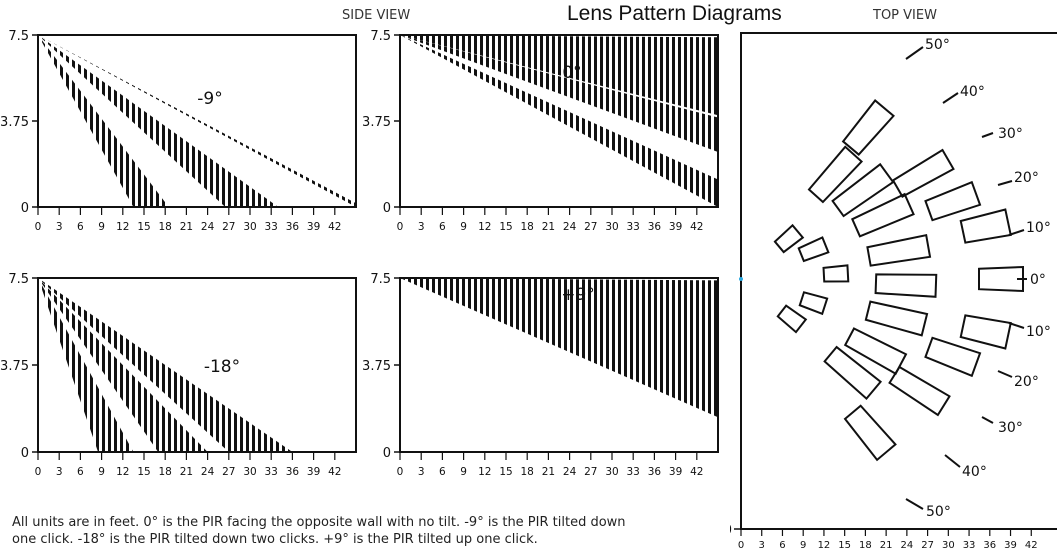  Describe the element at coordinates (674, 13) in the screenshot. I see `page-title: Lens Pattern Diagrams` at that location.